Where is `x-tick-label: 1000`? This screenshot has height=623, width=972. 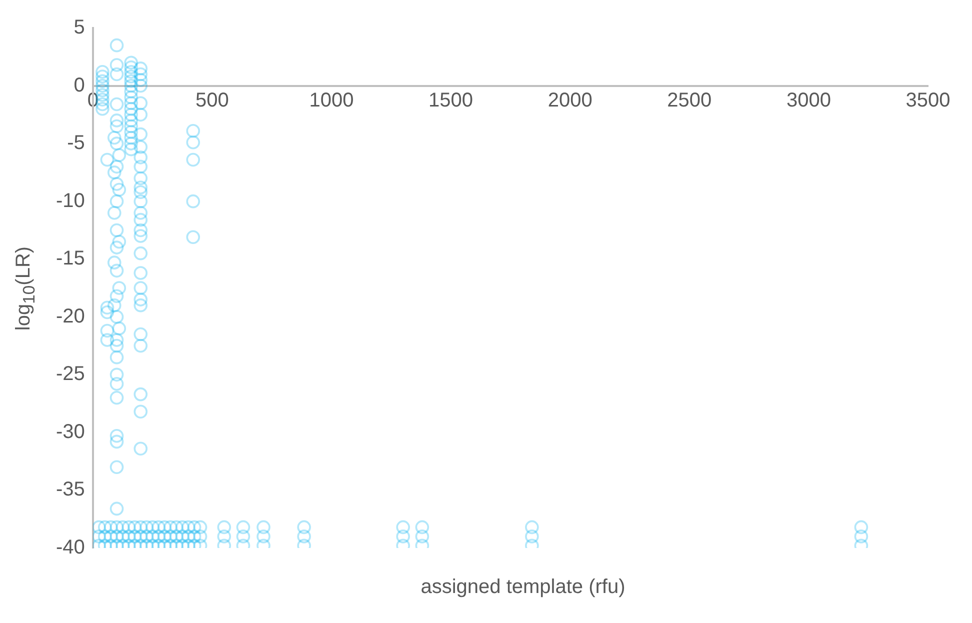
x-tick-label: 1000 is located at coordinates (331, 100).